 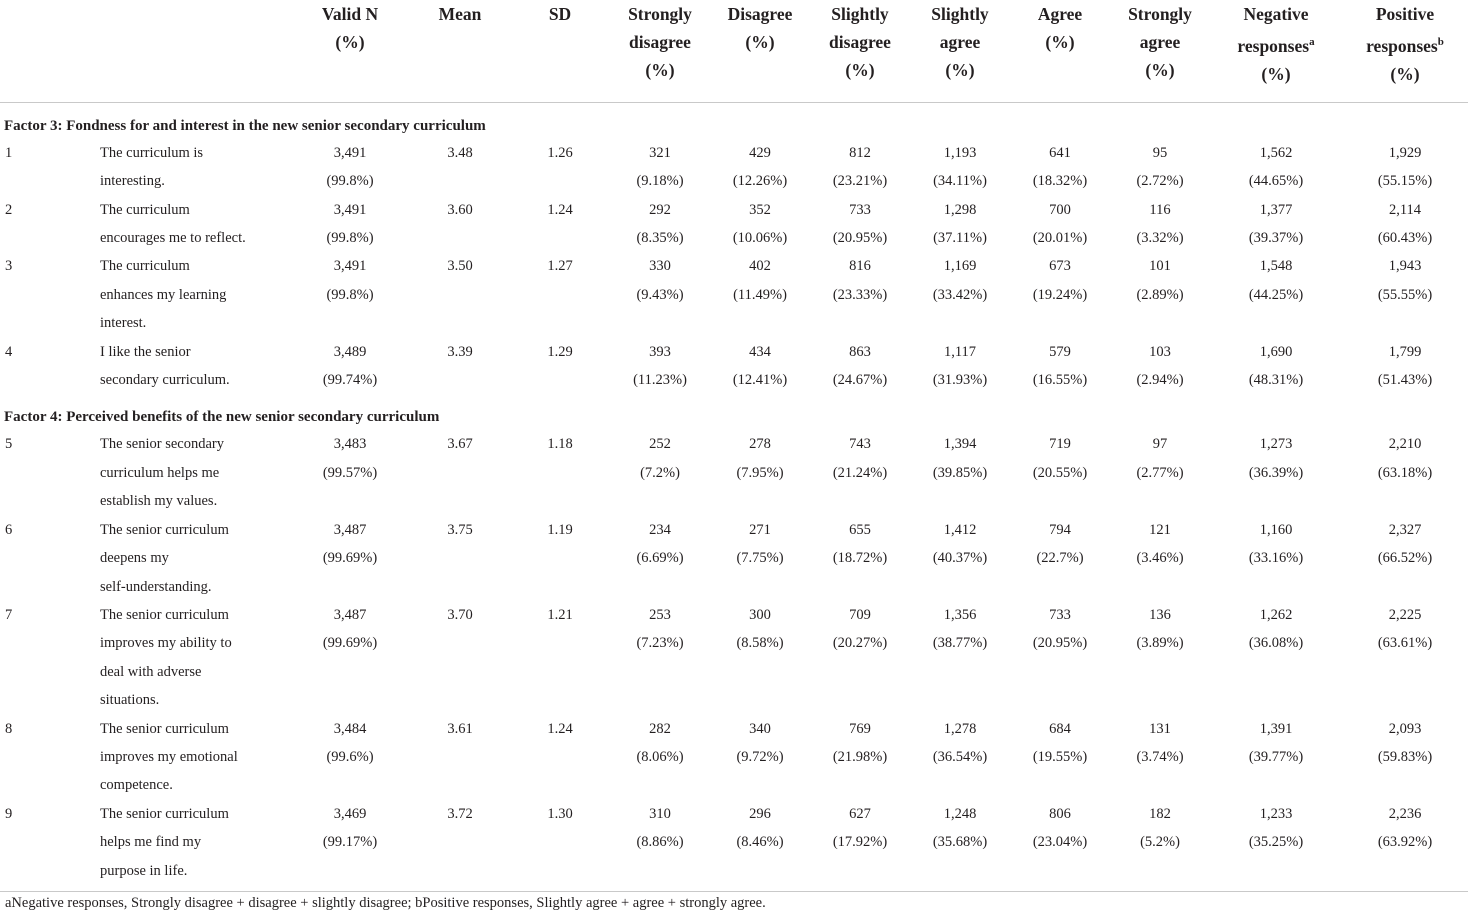 What do you see at coordinates (195, 167) in the screenshot?
I see `item-statement: The curriculum is interesting.` at bounding box center [195, 167].